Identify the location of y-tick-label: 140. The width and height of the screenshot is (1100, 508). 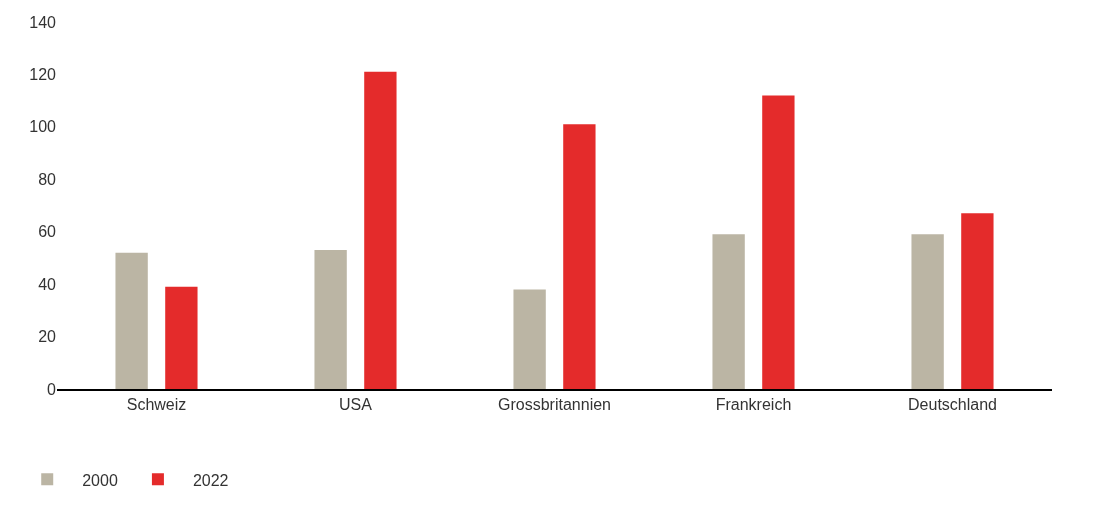
(43, 22).